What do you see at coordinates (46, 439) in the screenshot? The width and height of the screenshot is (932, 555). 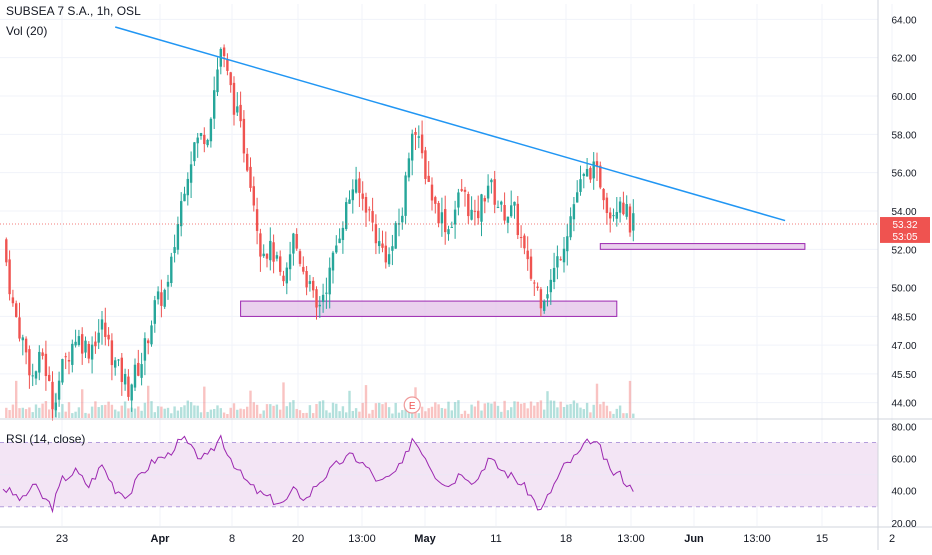 I see `rsi-label: RSI (14, close)` at bounding box center [46, 439].